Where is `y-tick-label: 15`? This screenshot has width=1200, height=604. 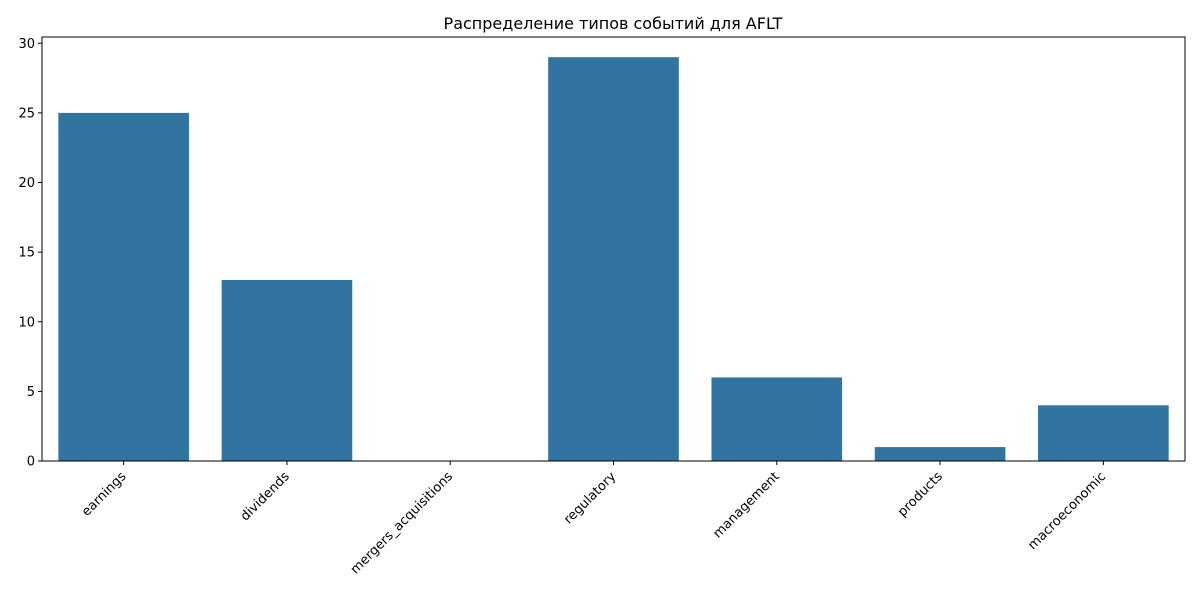
y-tick-label: 15 is located at coordinates (26, 253).